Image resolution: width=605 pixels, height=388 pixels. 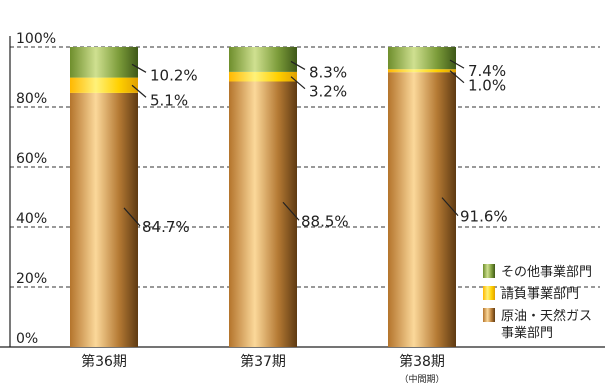 I want to click on value-label: 5.1%, so click(x=169, y=100).